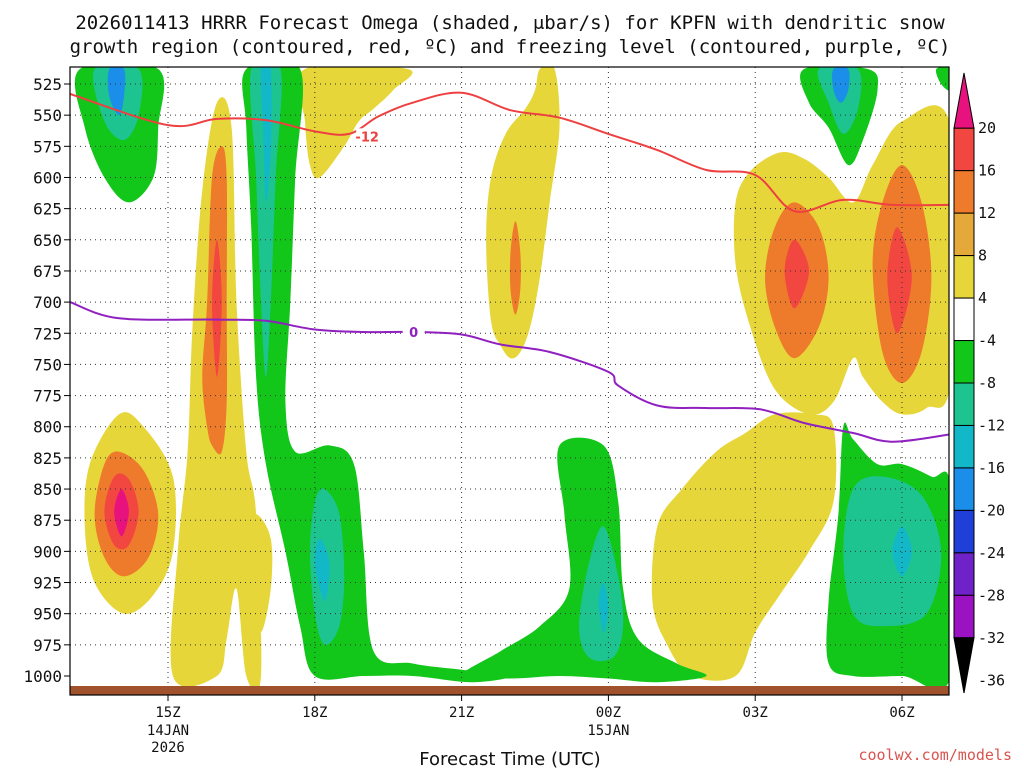  I want to click on y-tick-label-900: 900, so click(47, 551).